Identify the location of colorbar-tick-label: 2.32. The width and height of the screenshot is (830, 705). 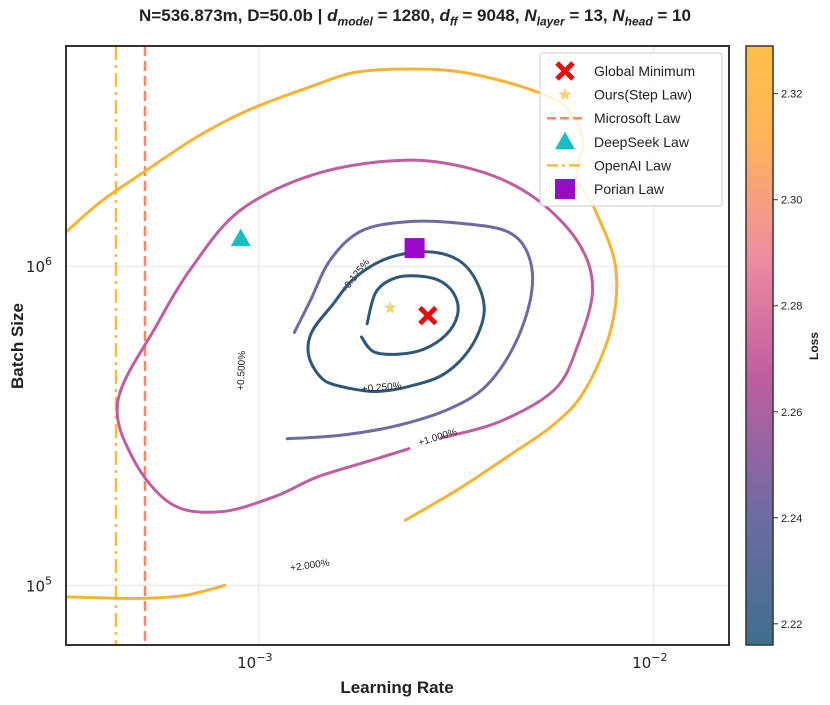
(791, 95).